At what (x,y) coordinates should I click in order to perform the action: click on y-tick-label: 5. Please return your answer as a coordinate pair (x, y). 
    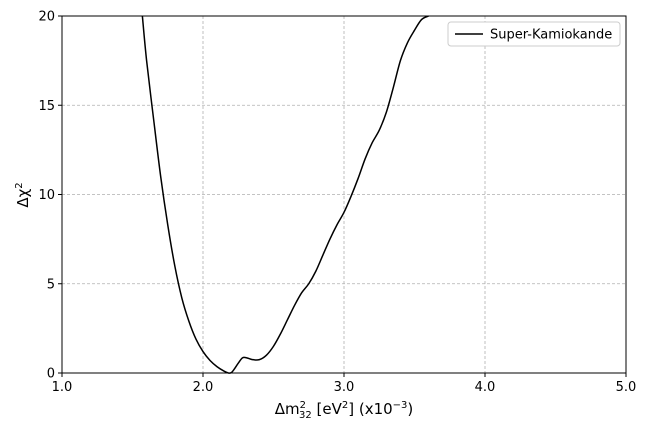
    Looking at the image, I should click on (51, 284).